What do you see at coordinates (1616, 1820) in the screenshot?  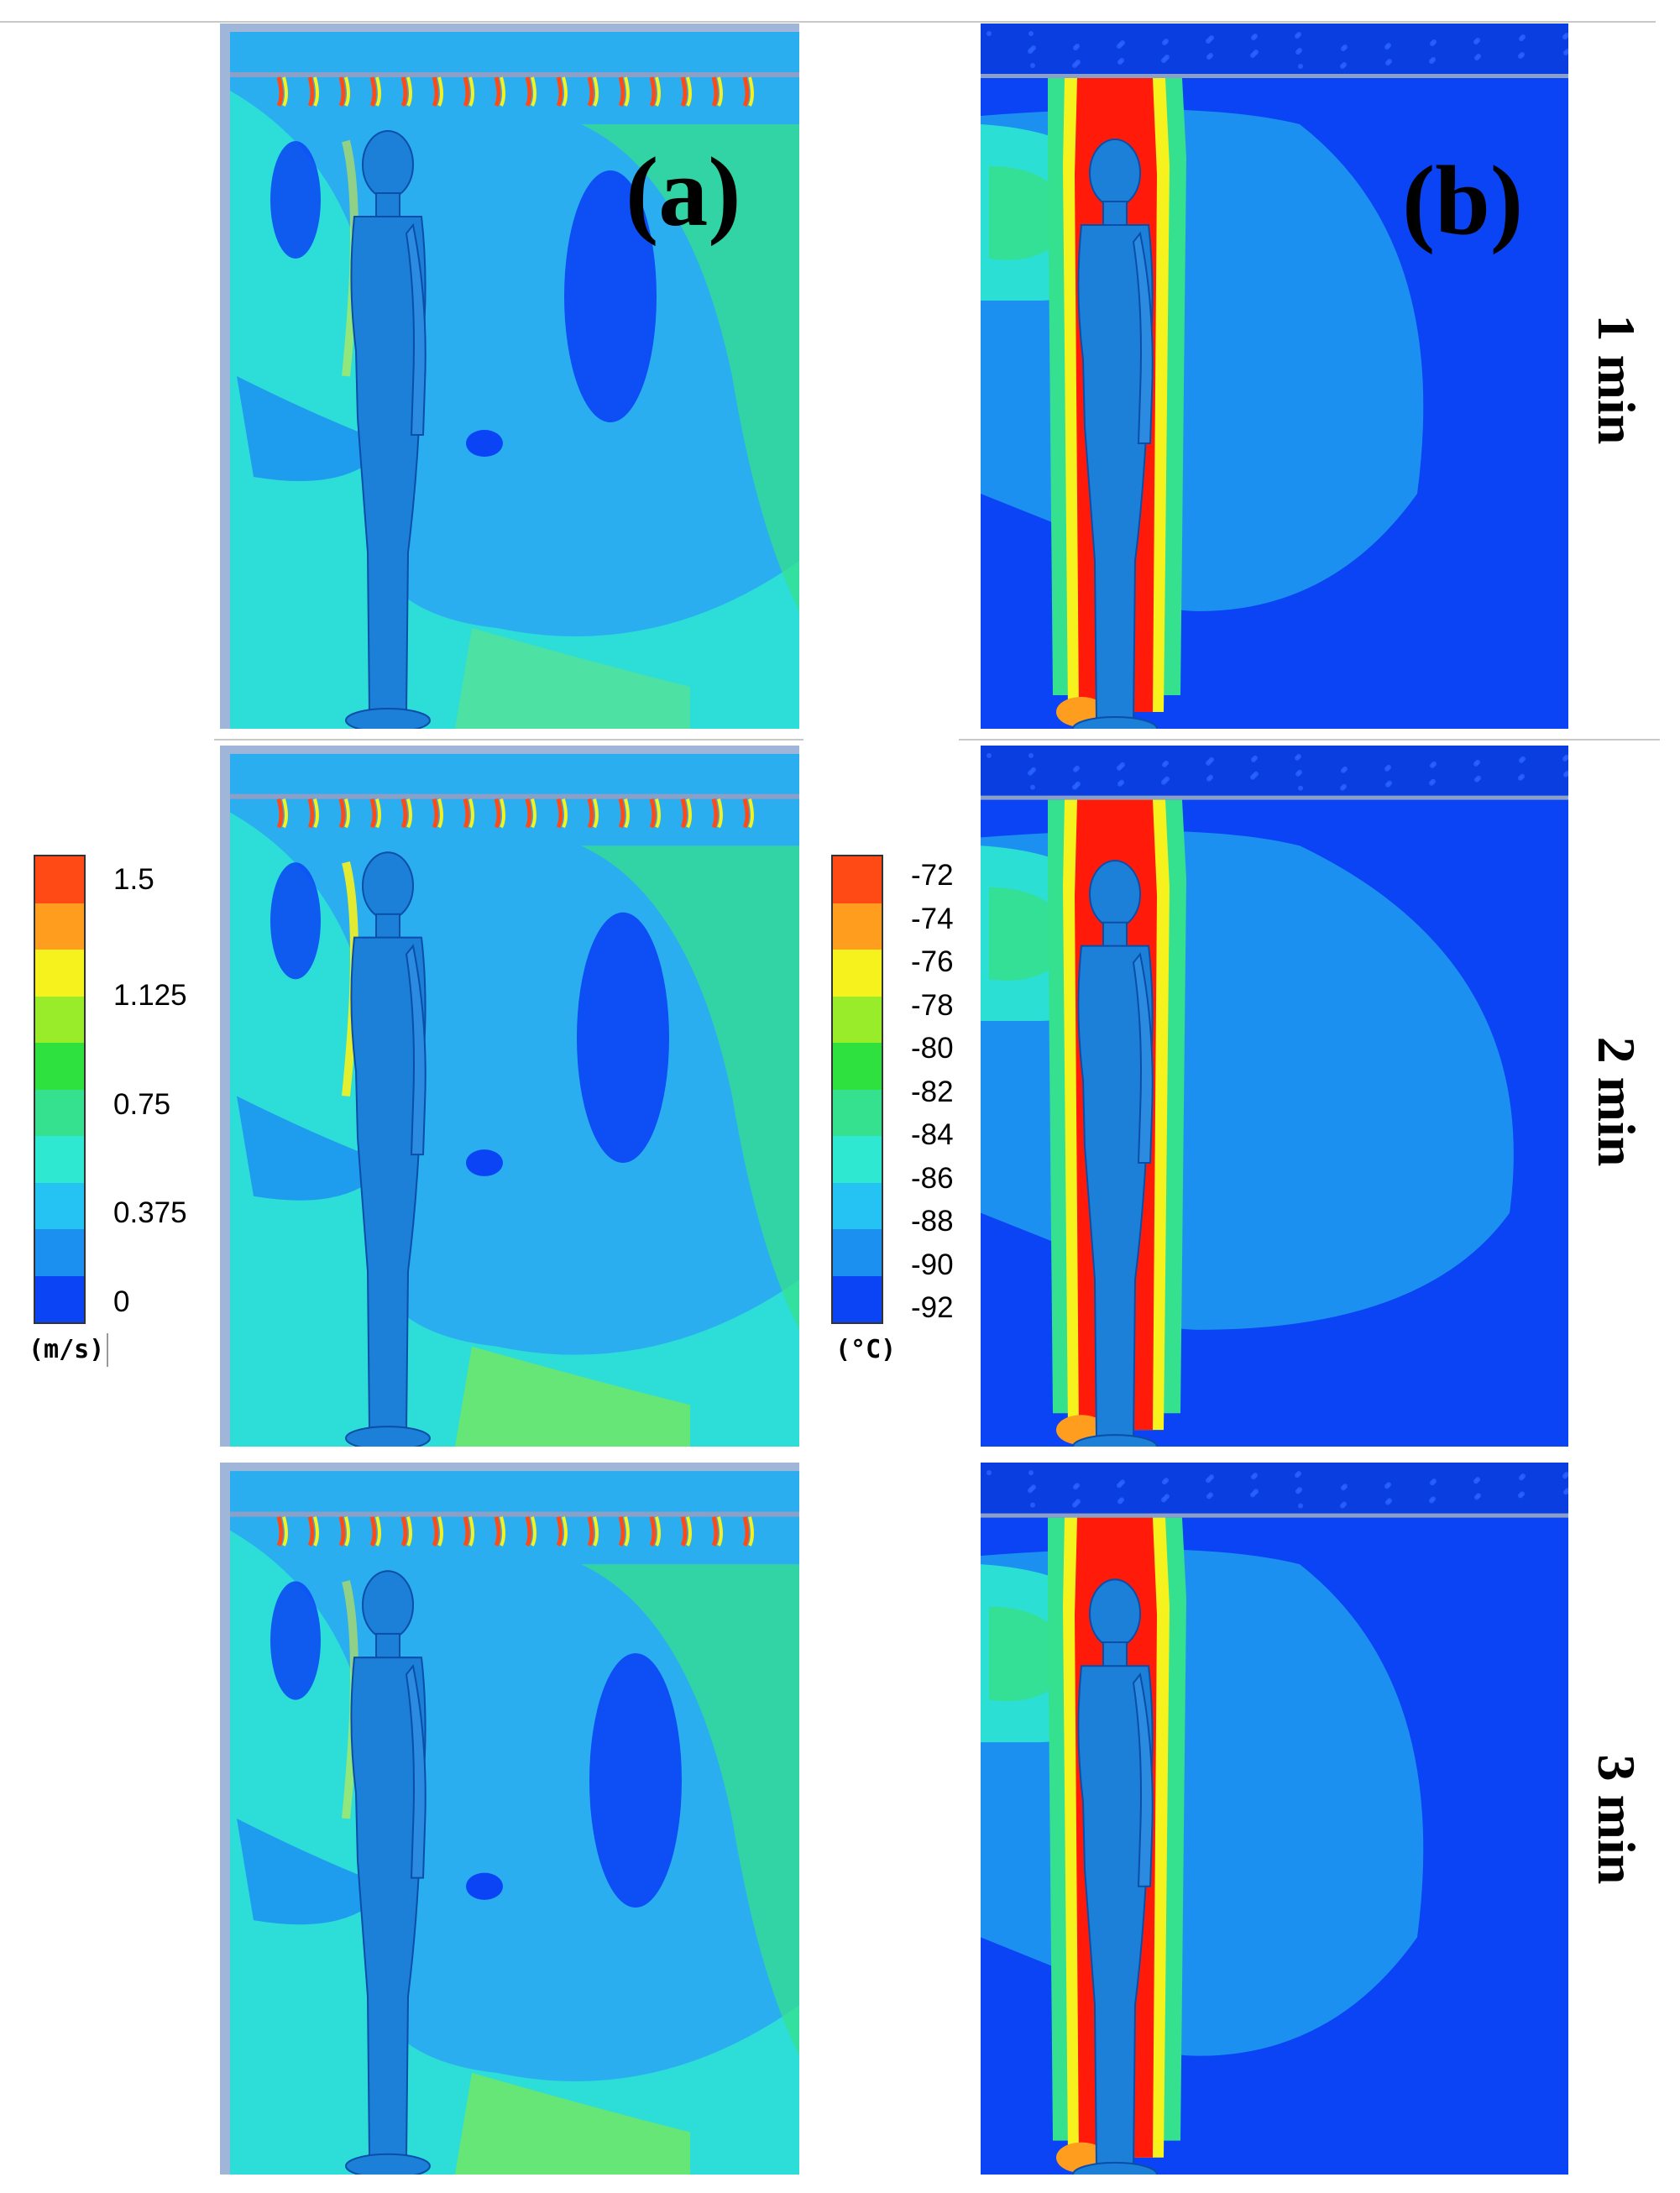 I see `time-label-3min: 3 min` at bounding box center [1616, 1820].